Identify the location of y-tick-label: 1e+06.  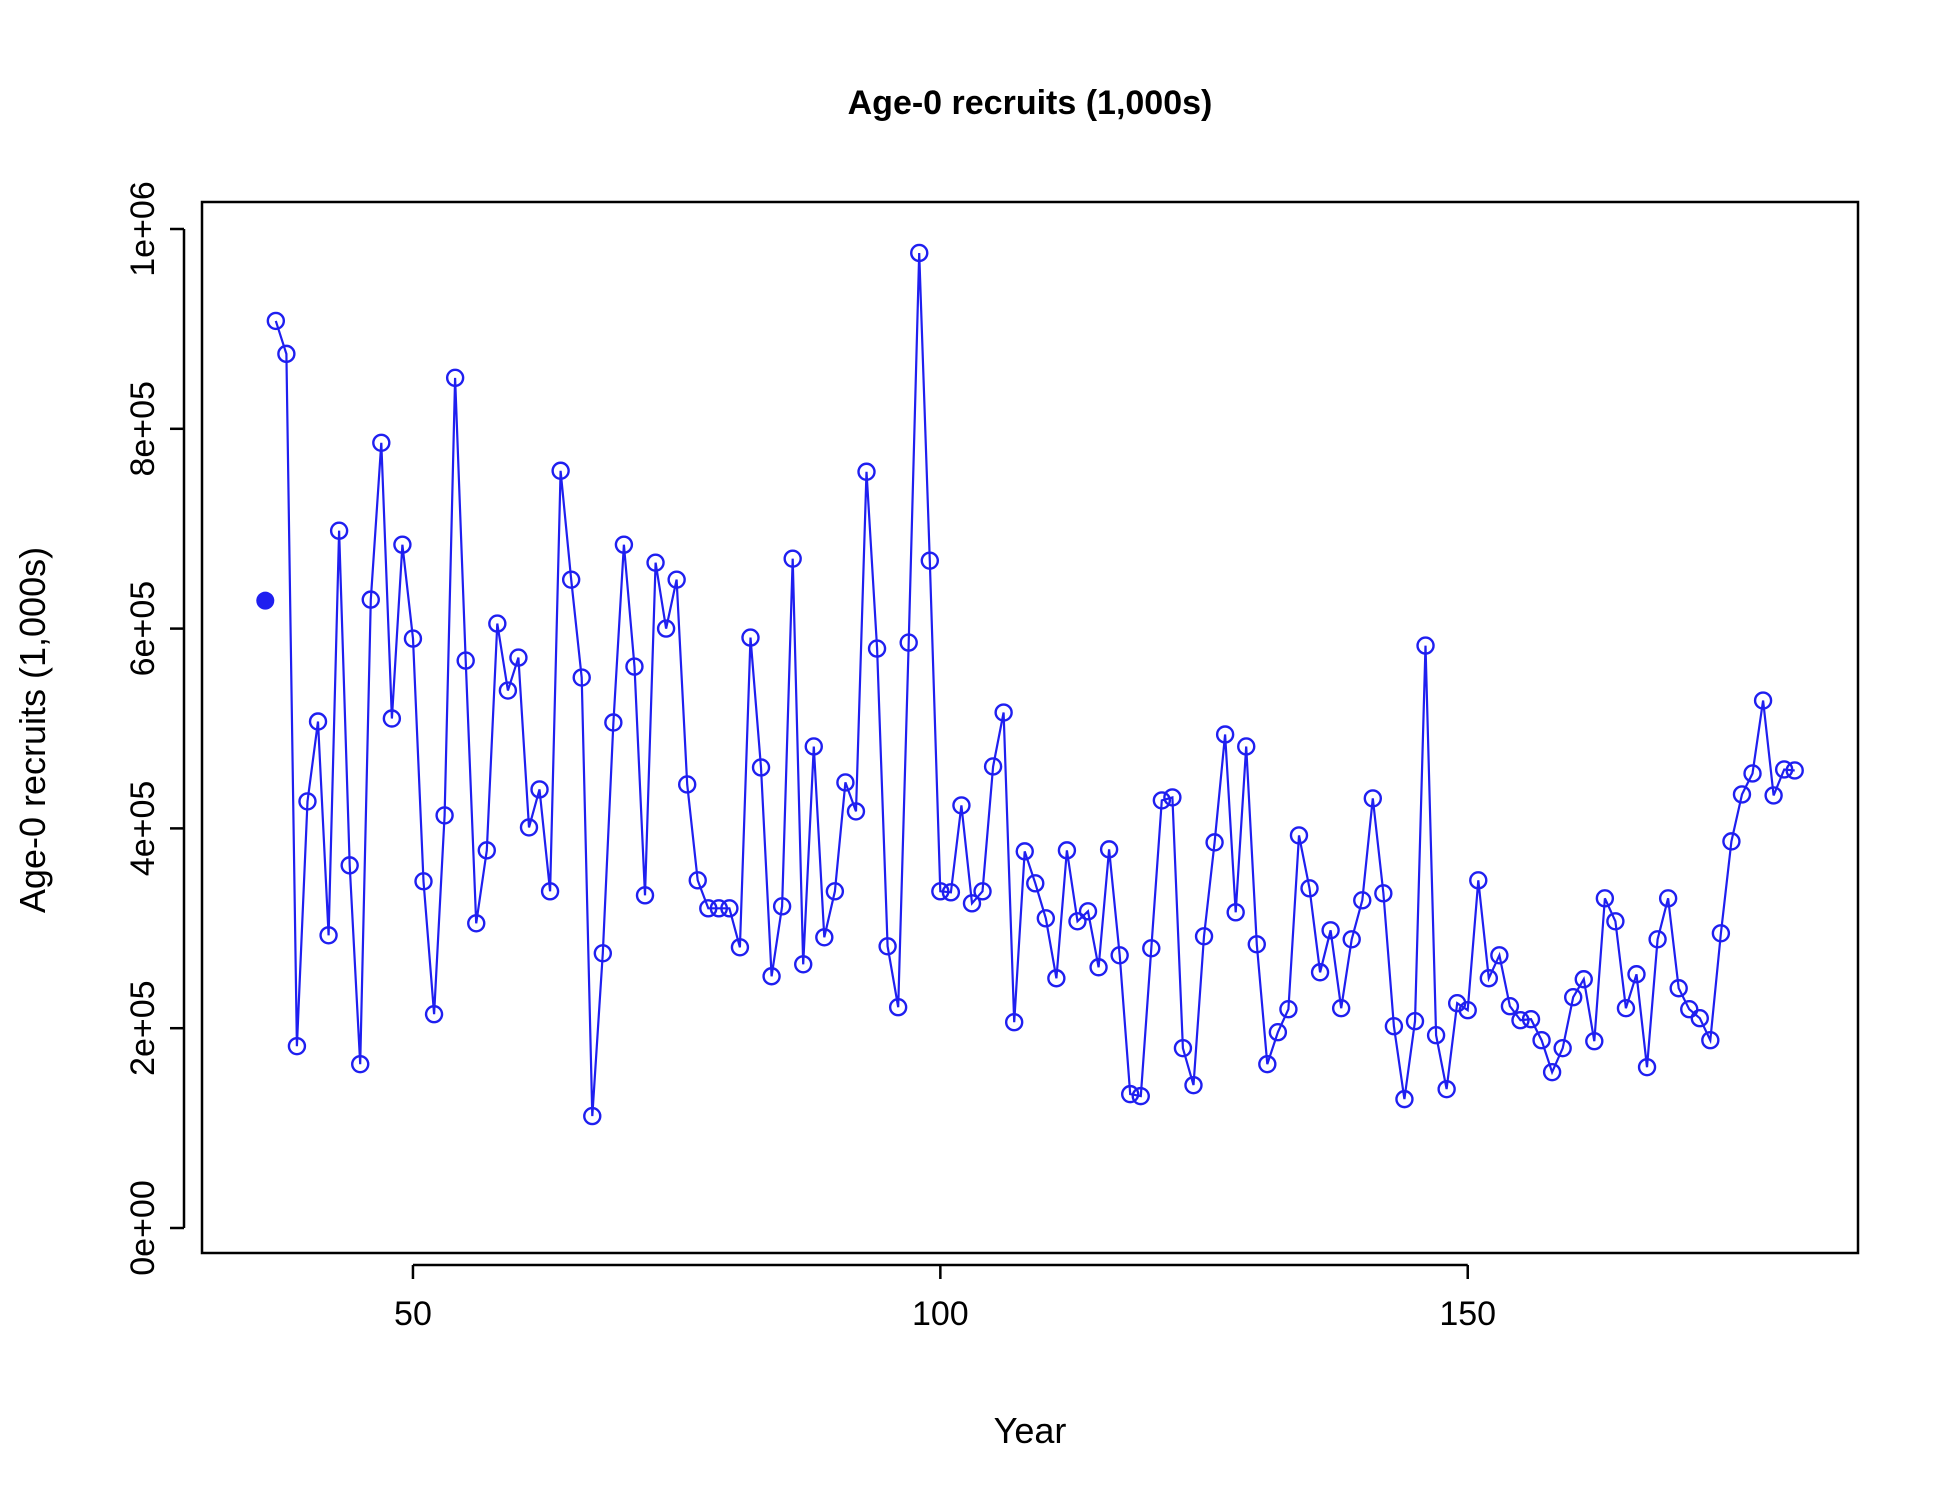
(143, 229).